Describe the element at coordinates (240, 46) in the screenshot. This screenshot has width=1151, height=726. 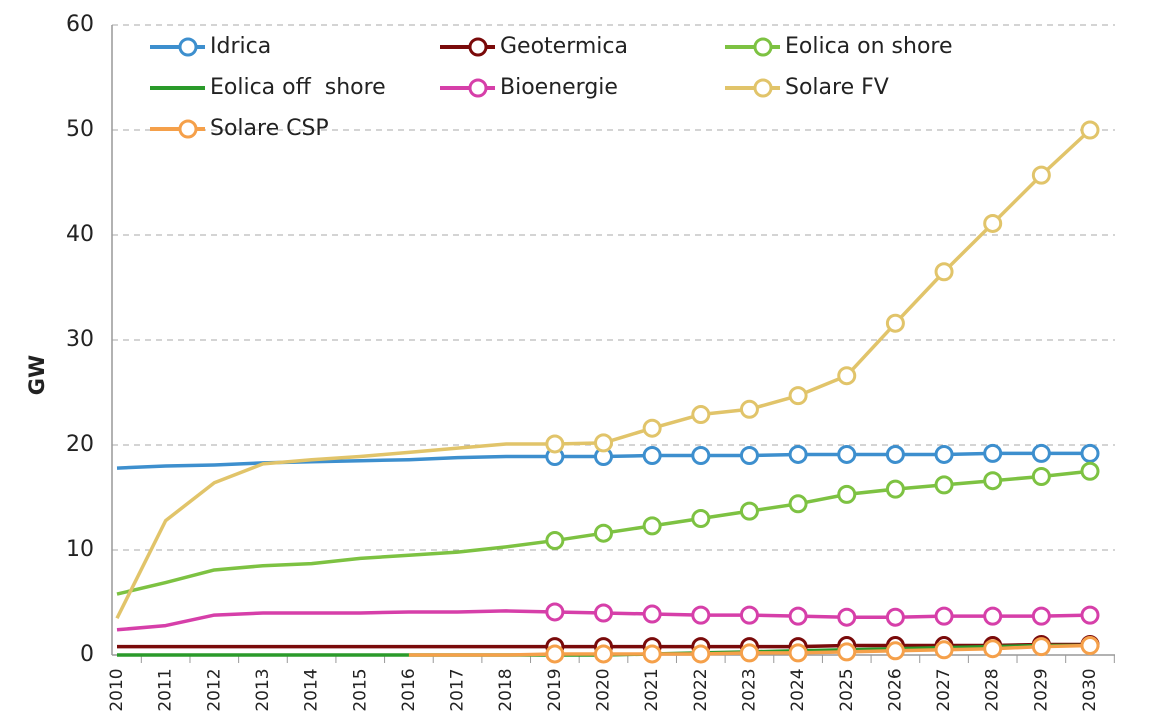
I see `legend-label: Idrica` at that location.